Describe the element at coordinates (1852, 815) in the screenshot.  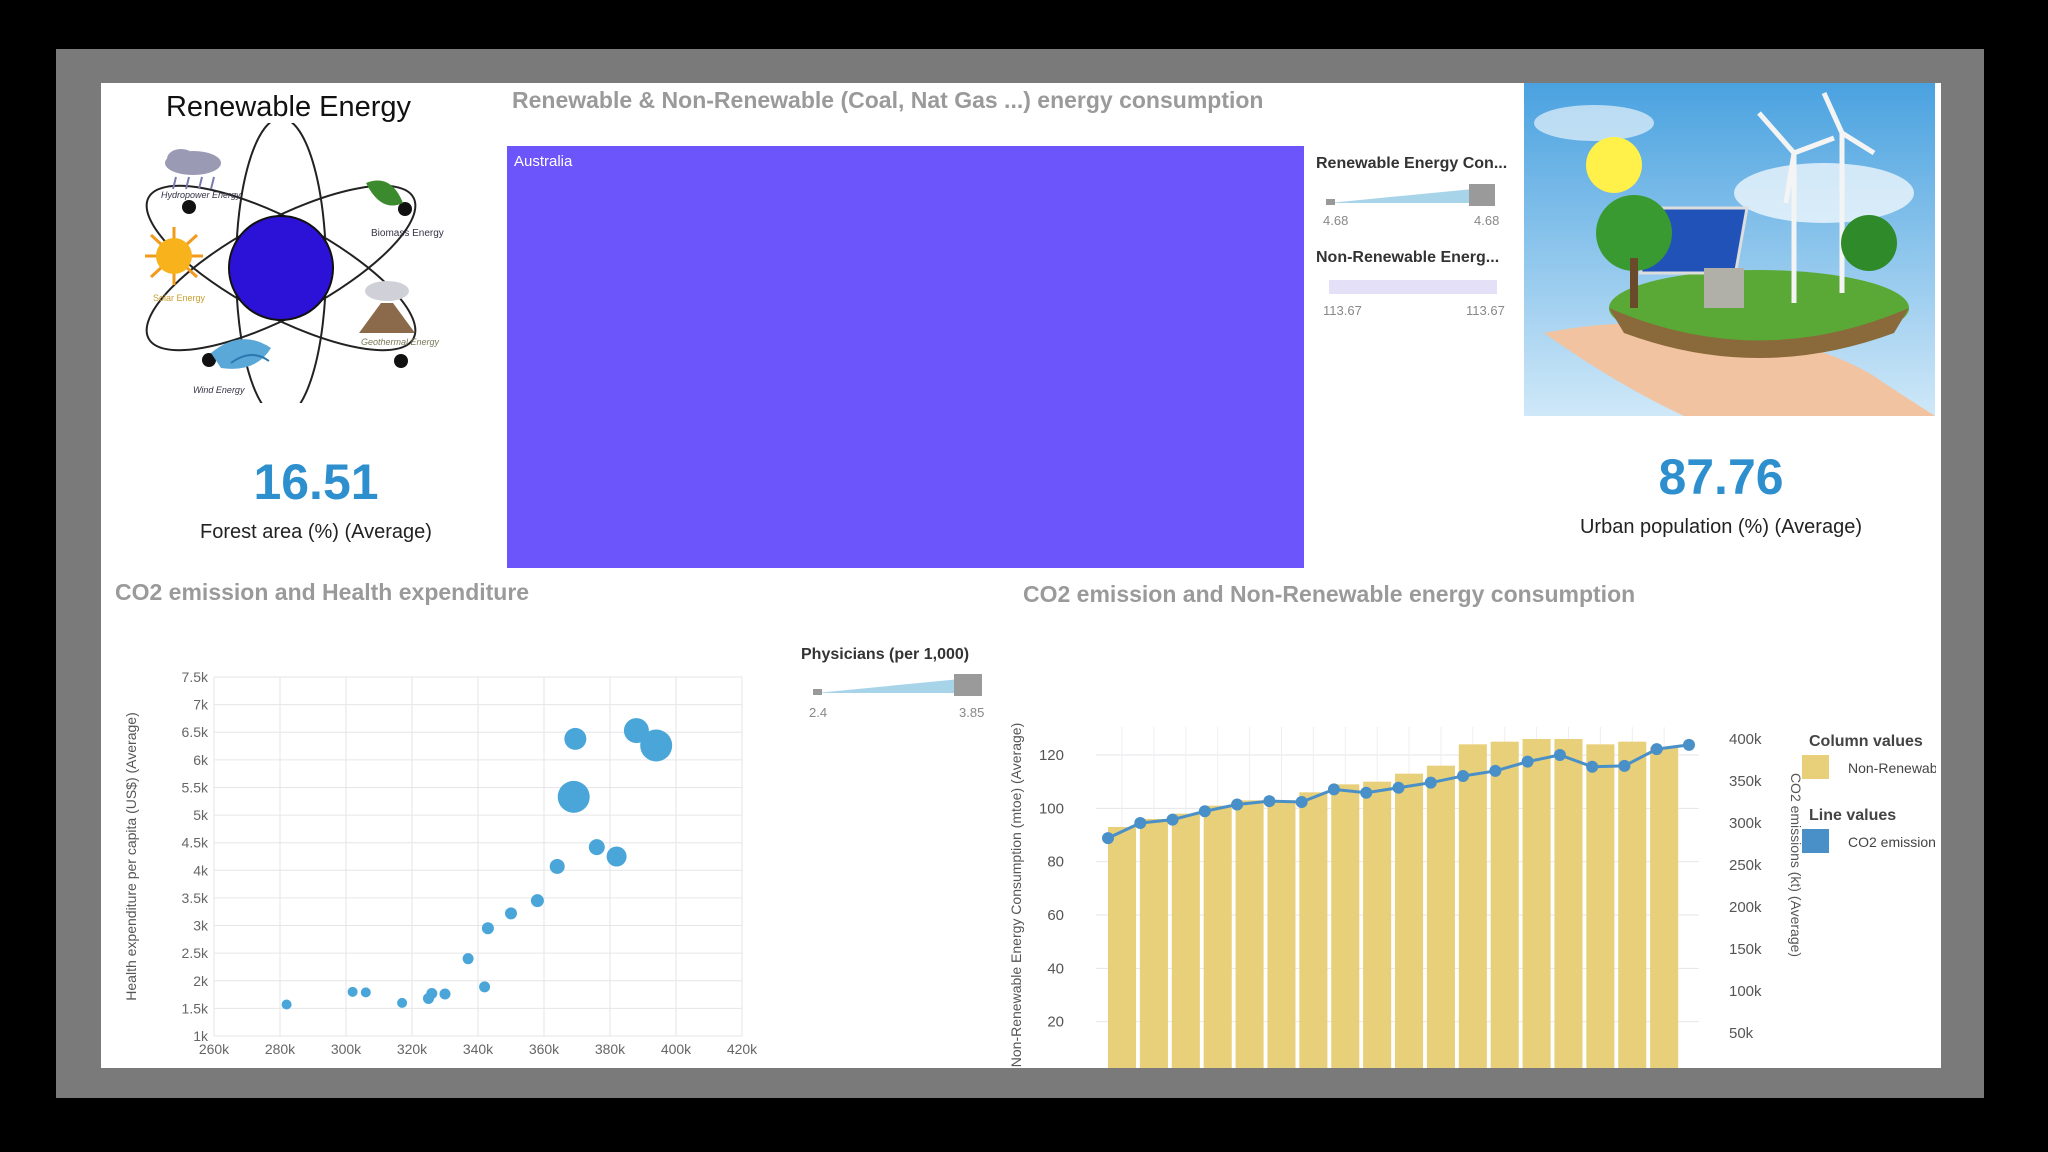
I see `combo-legend-line-title: Line values` at that location.